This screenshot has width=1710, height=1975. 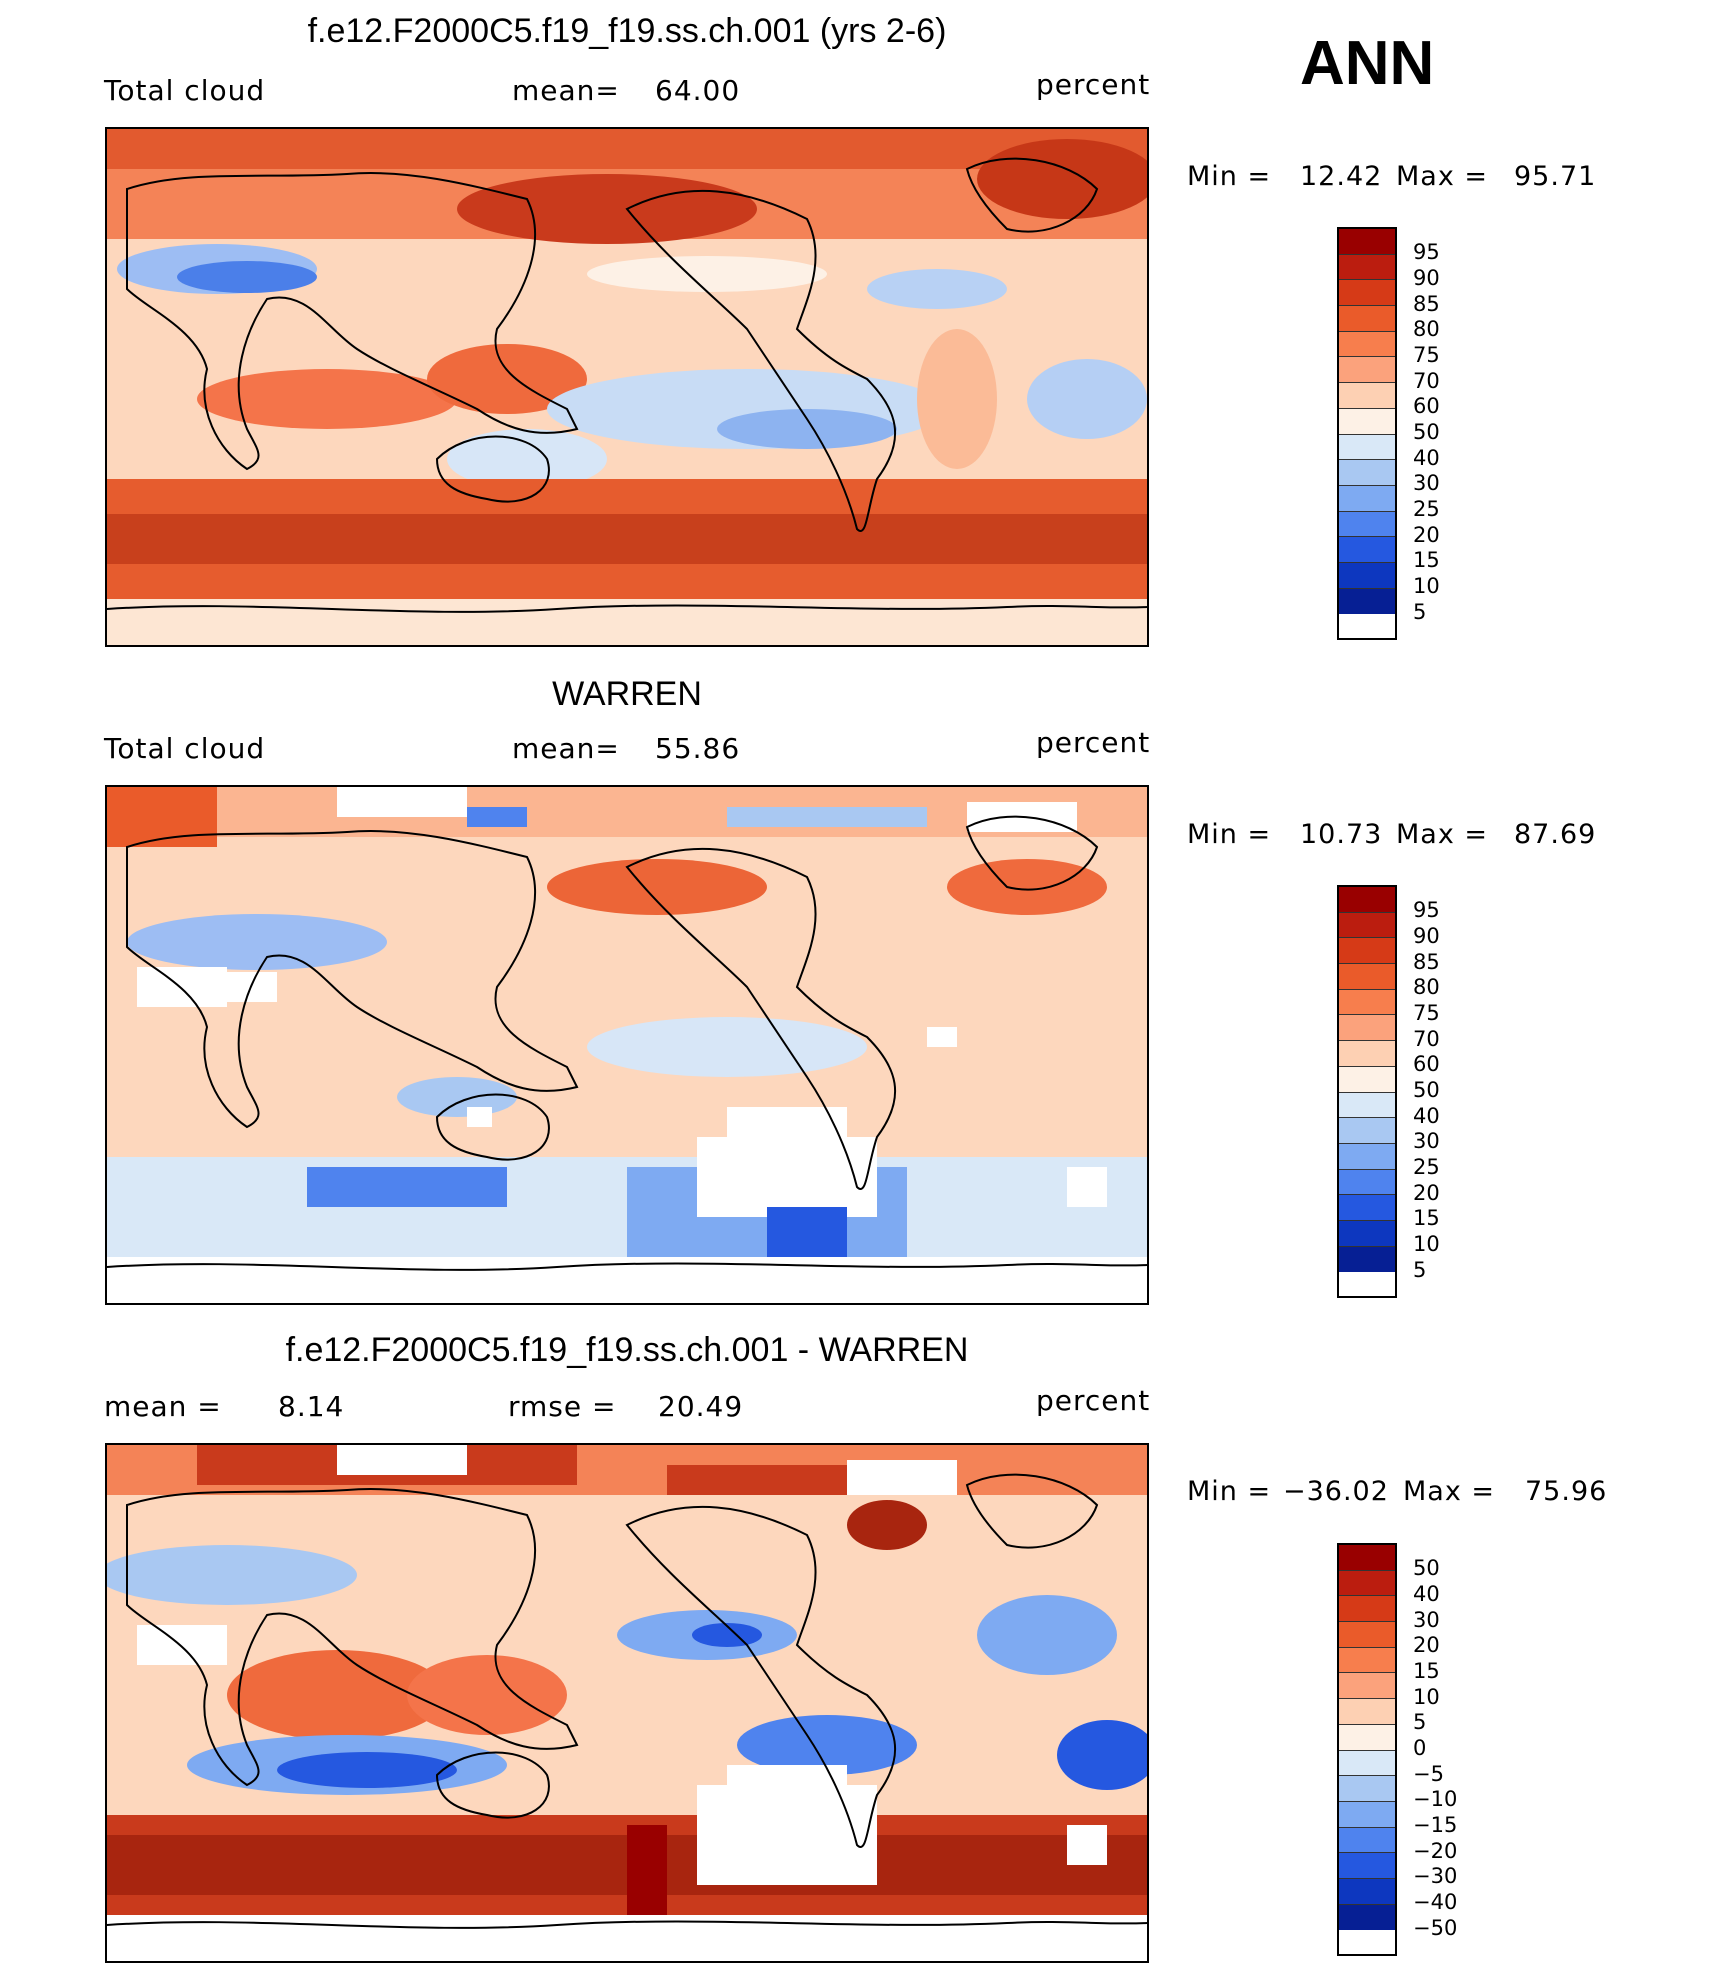 I want to click on panel1-colorbar-tick: 70, so click(x=1426, y=381).